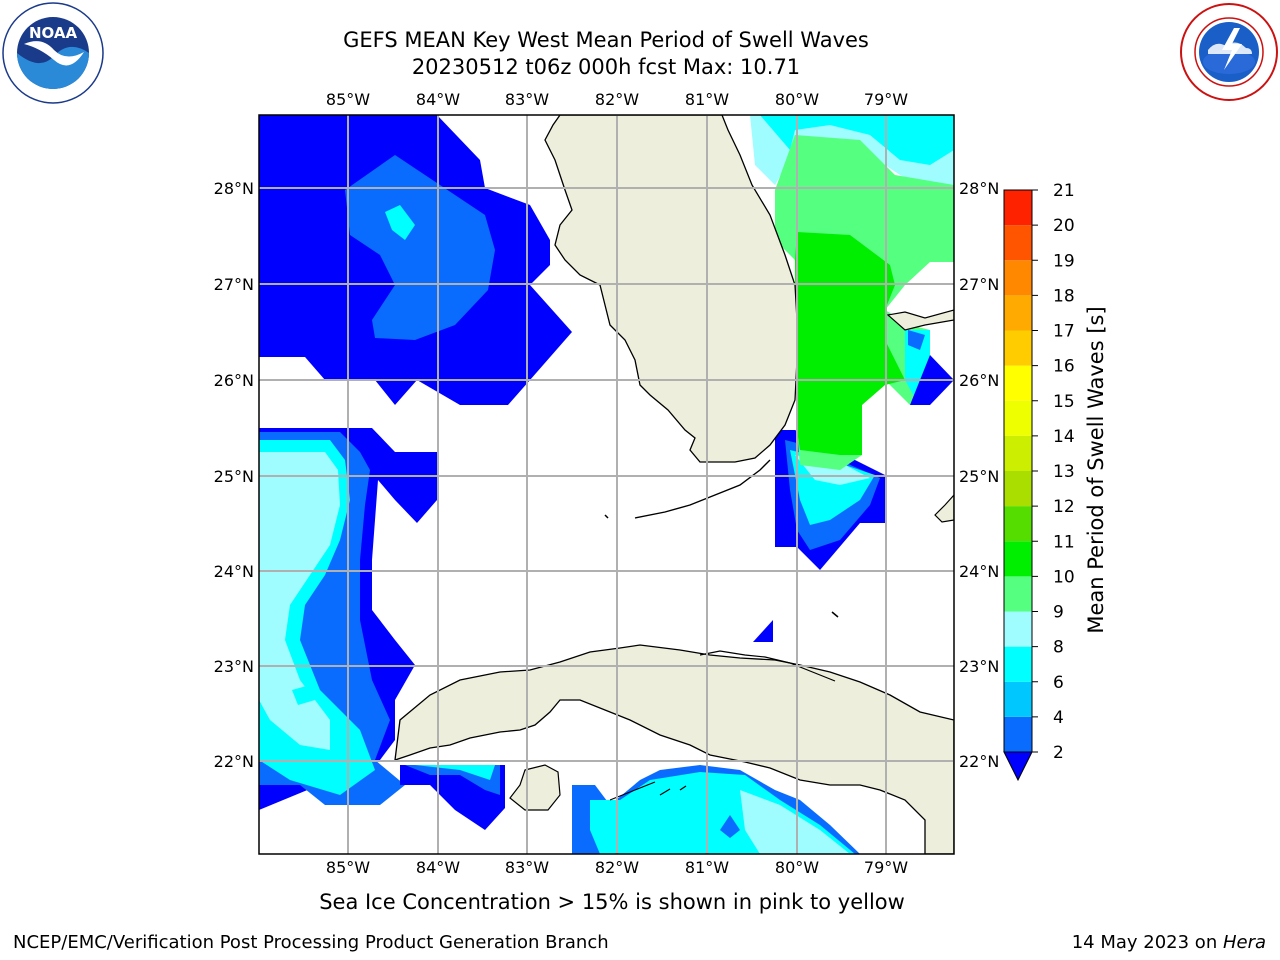 The height and width of the screenshot is (960, 1280). What do you see at coordinates (1244, 942) in the screenshot?
I see `footer-host: Hera` at bounding box center [1244, 942].